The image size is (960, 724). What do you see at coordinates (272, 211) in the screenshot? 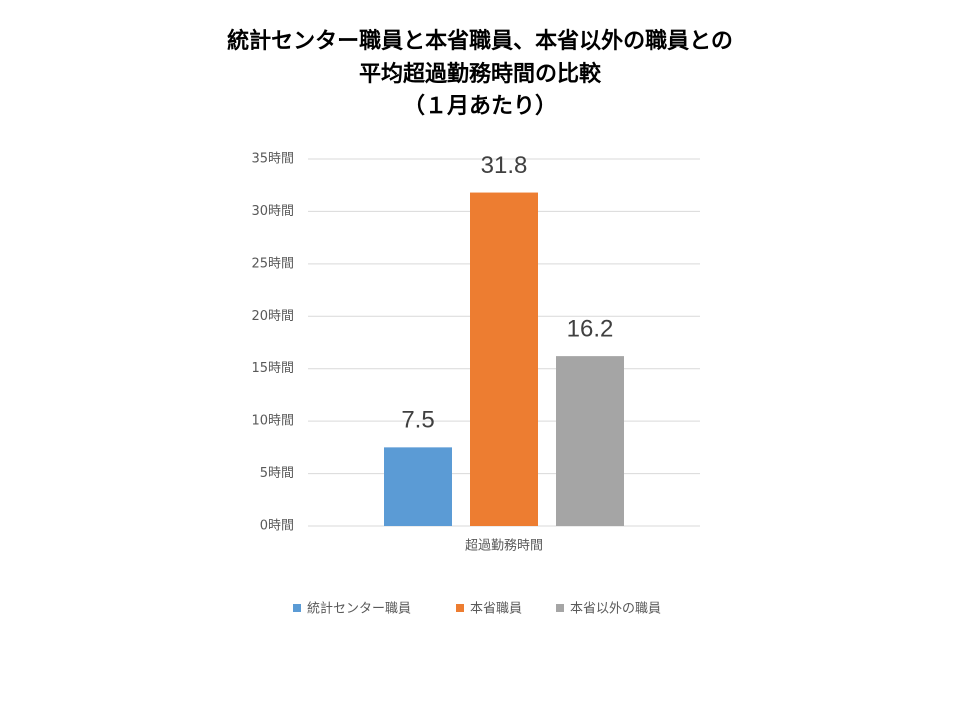
I see `y-tick-label: 30時間` at bounding box center [272, 211].